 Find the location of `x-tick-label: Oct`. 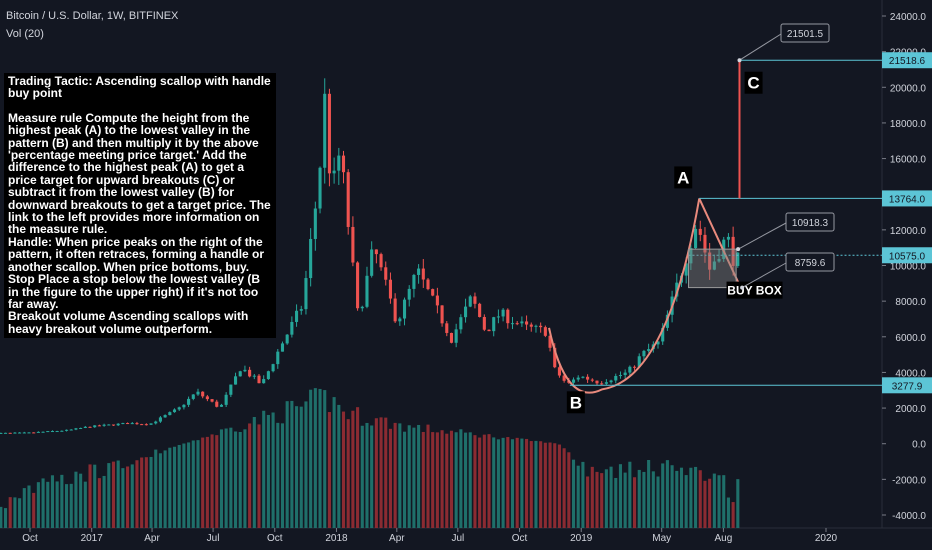

x-tick-label: Oct is located at coordinates (30, 538).